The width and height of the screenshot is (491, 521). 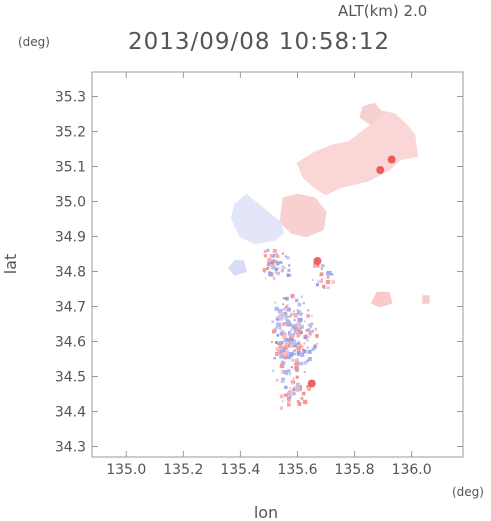 I want to click on x-tick-label: 135.2, so click(x=183, y=470).